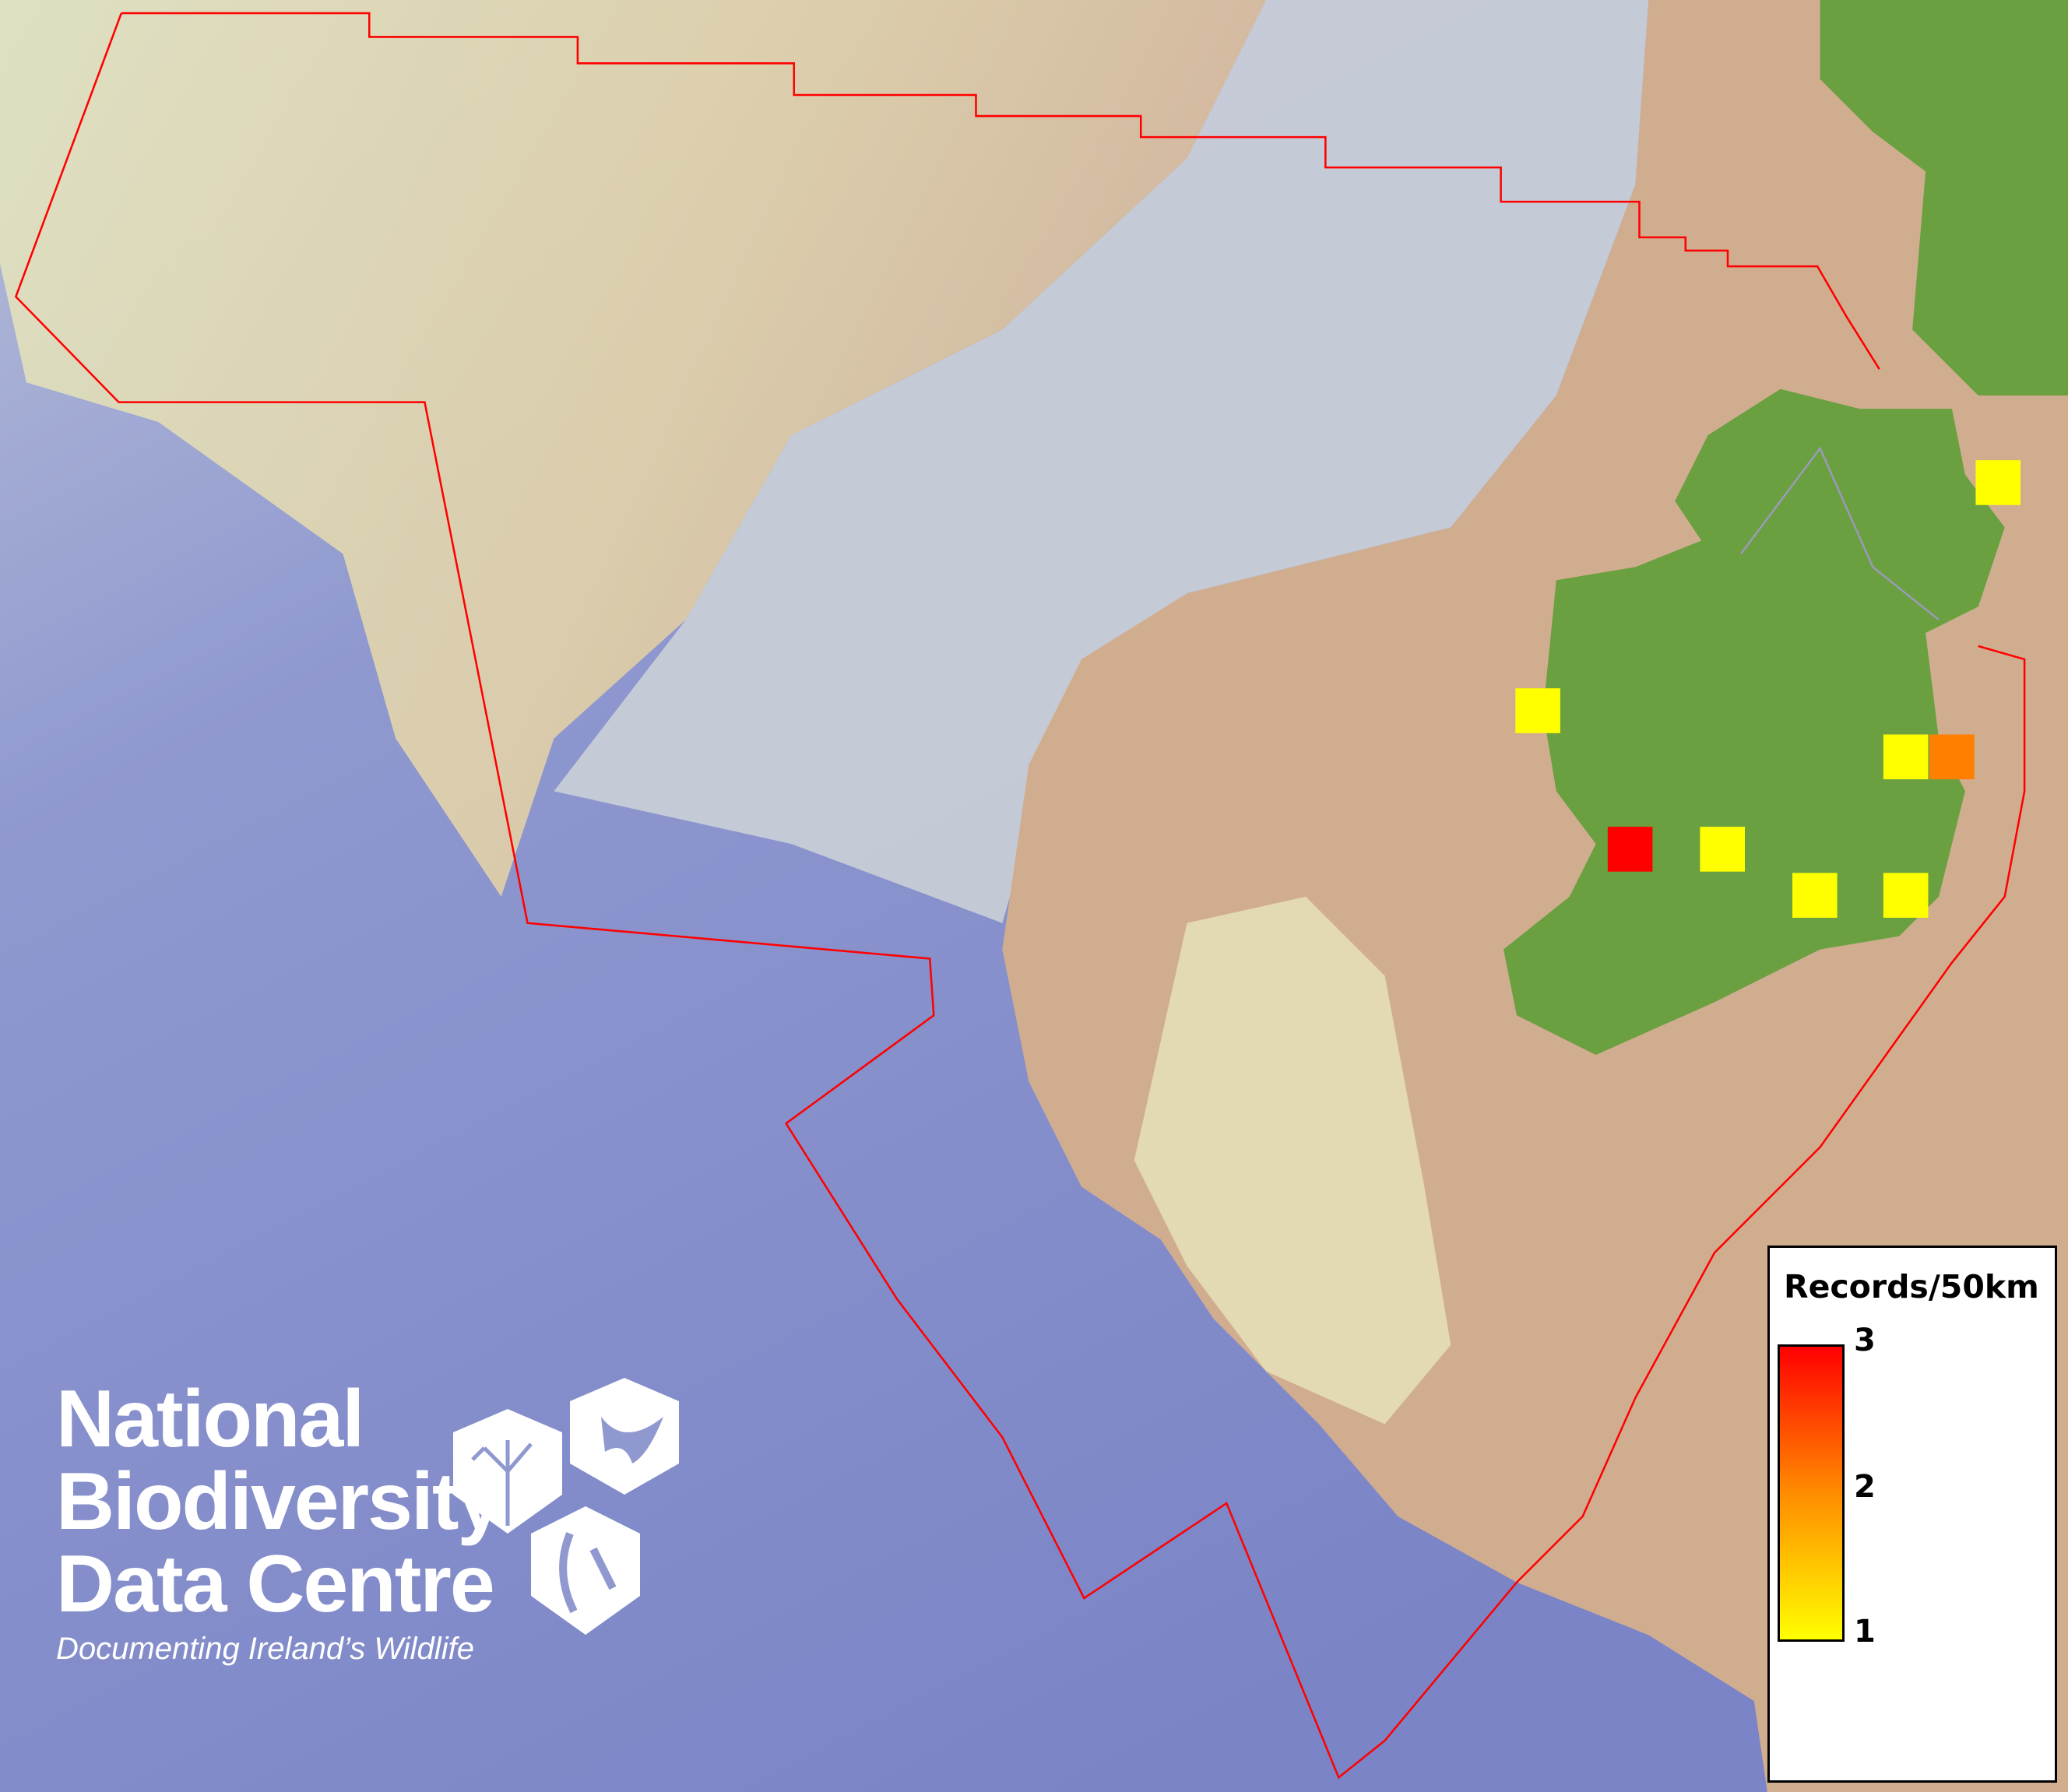 The width and height of the screenshot is (2068, 1792). Describe the element at coordinates (210, 1419) in the screenshot. I see `logo-text-line1: National` at that location.